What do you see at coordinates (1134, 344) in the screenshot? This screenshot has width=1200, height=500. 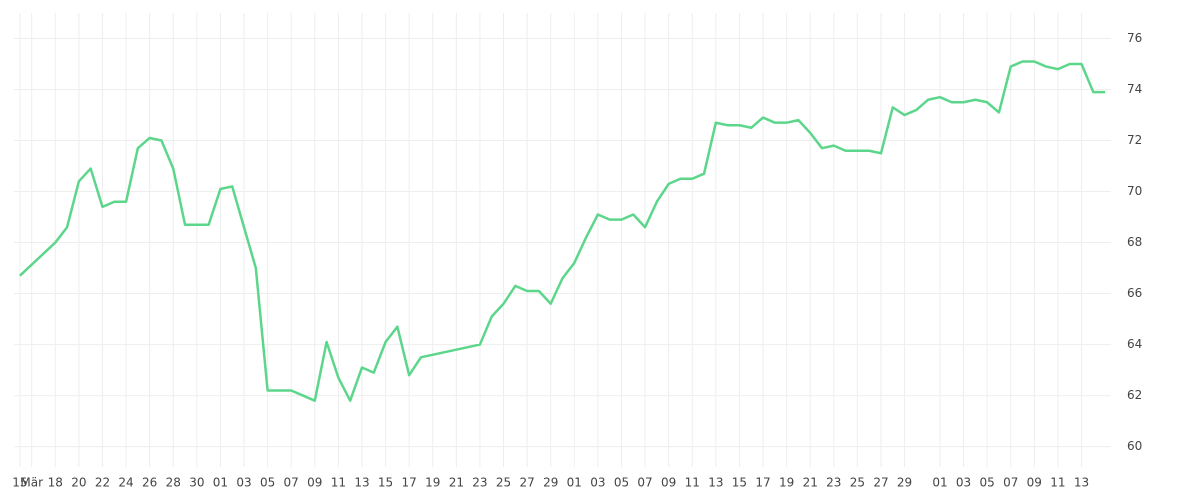 I see `y-tick-label: 64` at bounding box center [1134, 344].